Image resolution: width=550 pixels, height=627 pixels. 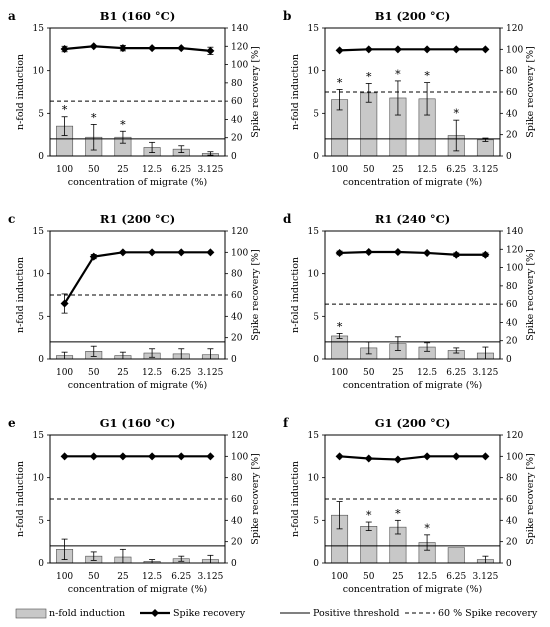 What do you see at coordinates (239, 29) in the screenshot?
I see `y2-tick-label: 140` at bounding box center [239, 29].